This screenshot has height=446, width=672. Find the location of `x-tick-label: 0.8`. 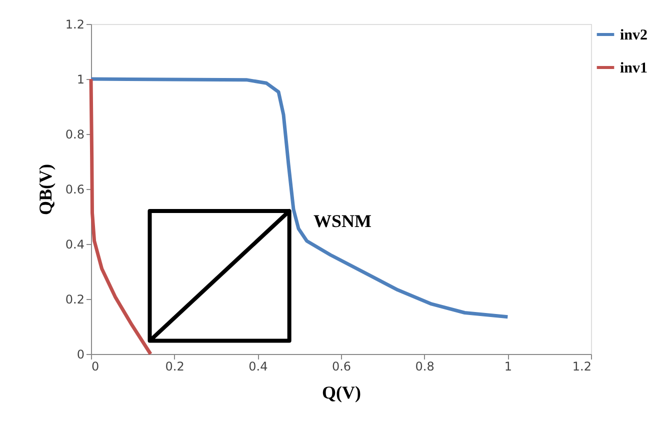

x-tick-label: 0.8 is located at coordinates (424, 367).